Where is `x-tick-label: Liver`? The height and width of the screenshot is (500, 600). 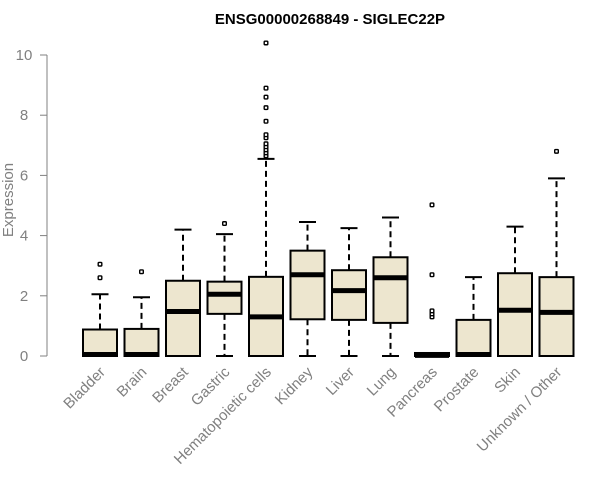
x-tick-label: Liver is located at coordinates (340, 381).